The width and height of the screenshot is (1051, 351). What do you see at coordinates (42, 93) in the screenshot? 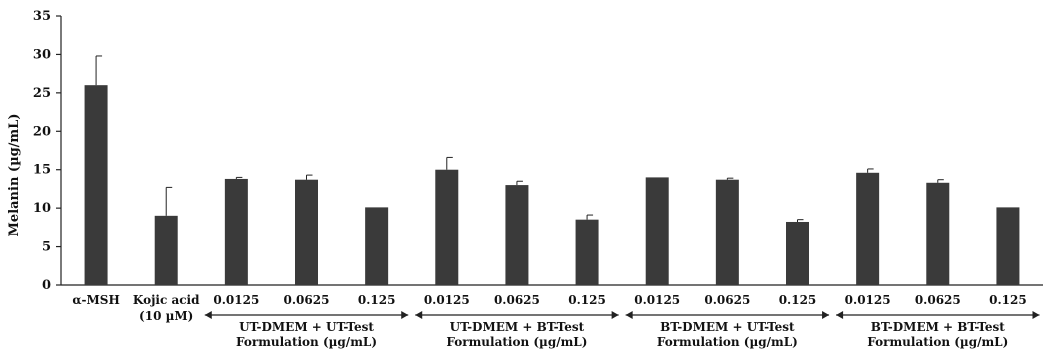
I see `y-tick-label: 25` at bounding box center [42, 93].